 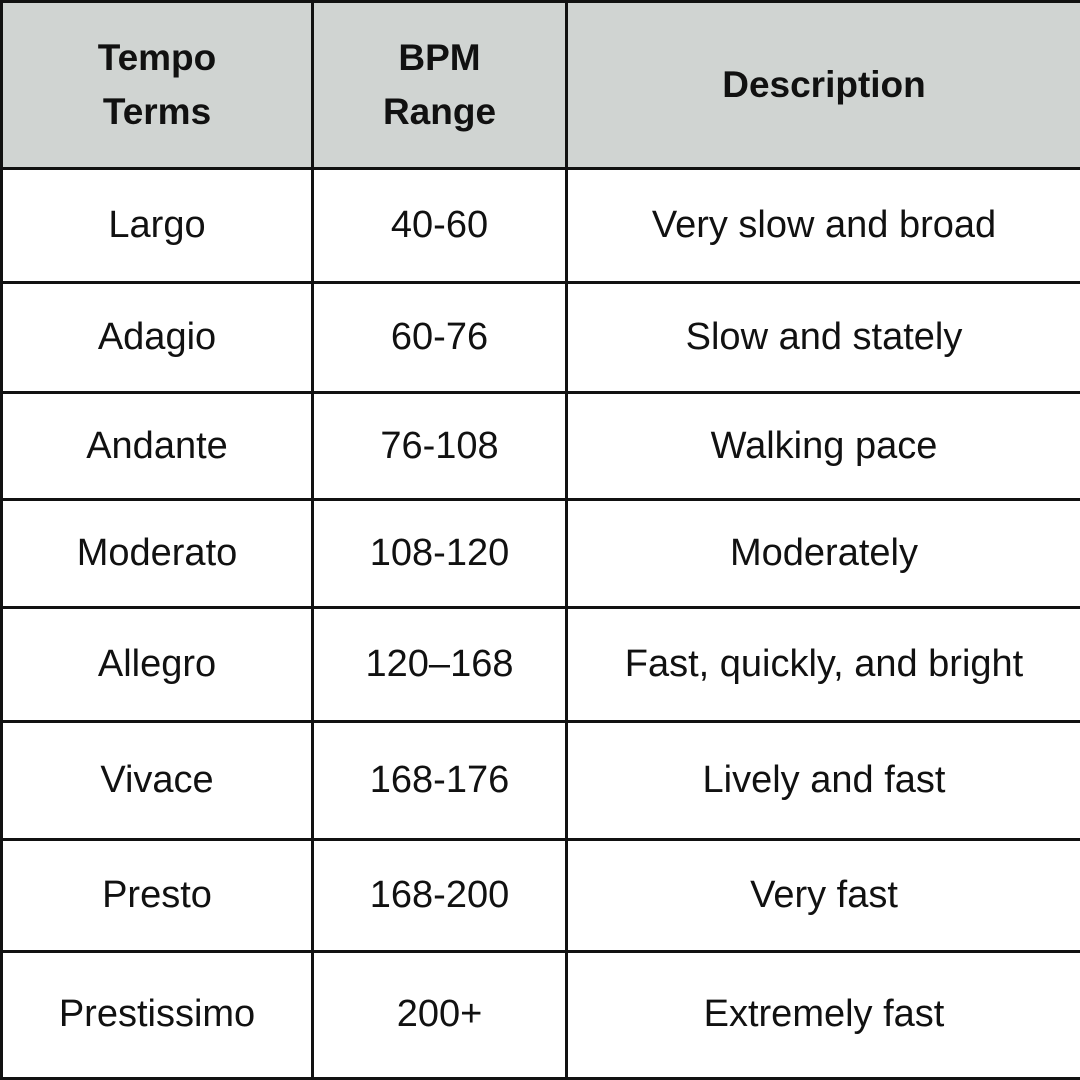 I want to click on table-cell: 168-200, so click(x=439, y=895).